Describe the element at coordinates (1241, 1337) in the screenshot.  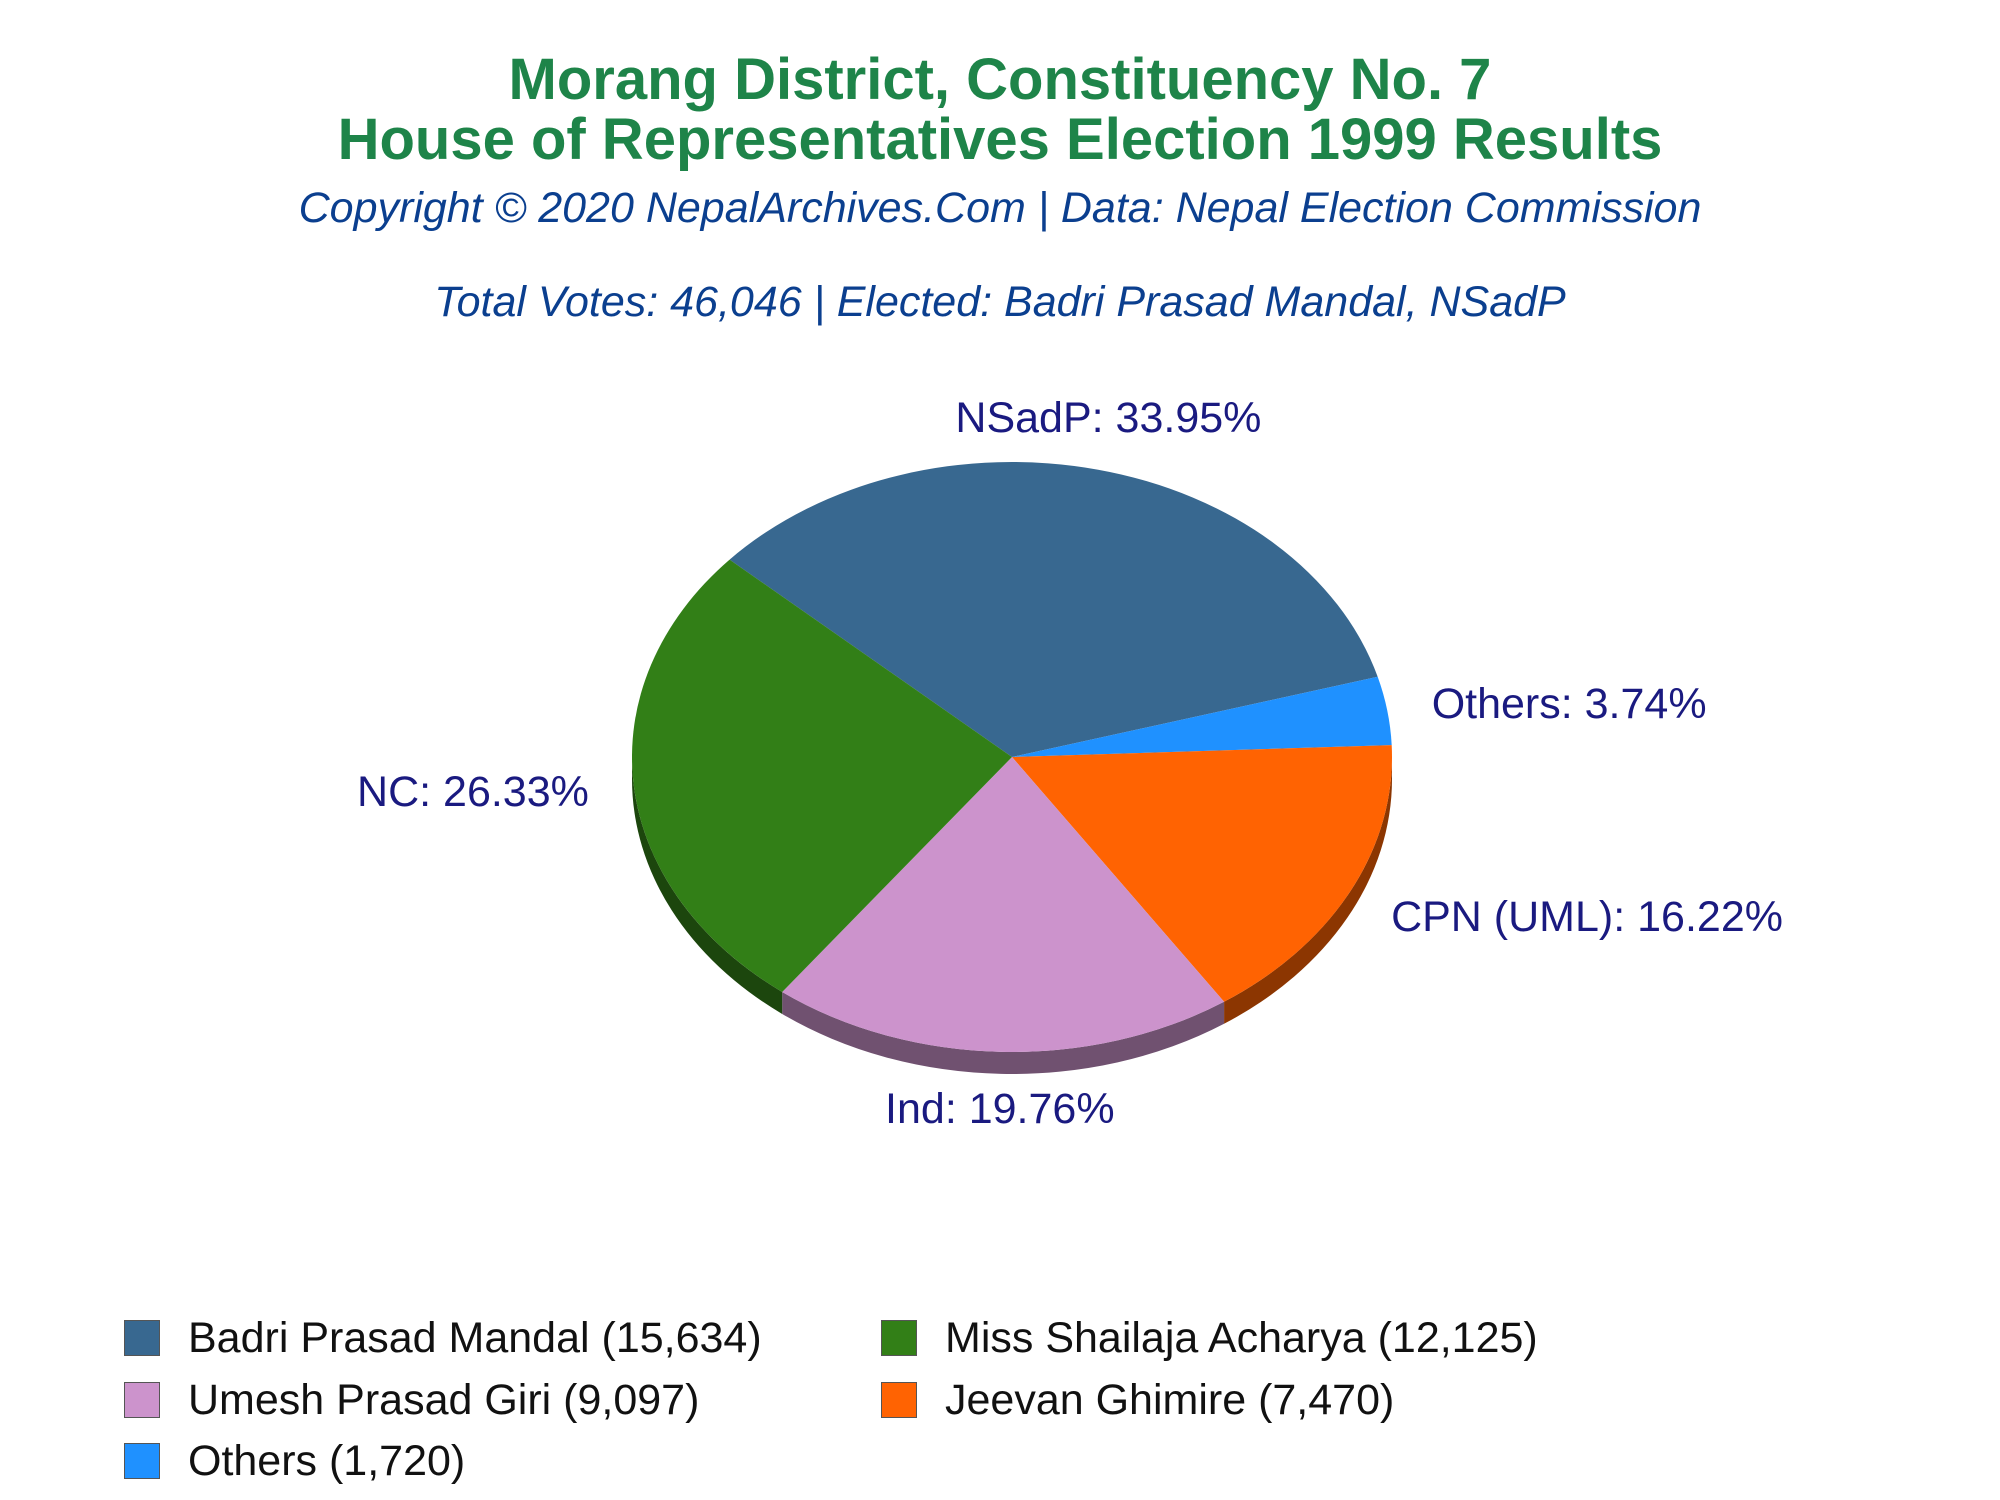
I see `legend-label: Miss Shailaja Acharya (12,125)` at that location.